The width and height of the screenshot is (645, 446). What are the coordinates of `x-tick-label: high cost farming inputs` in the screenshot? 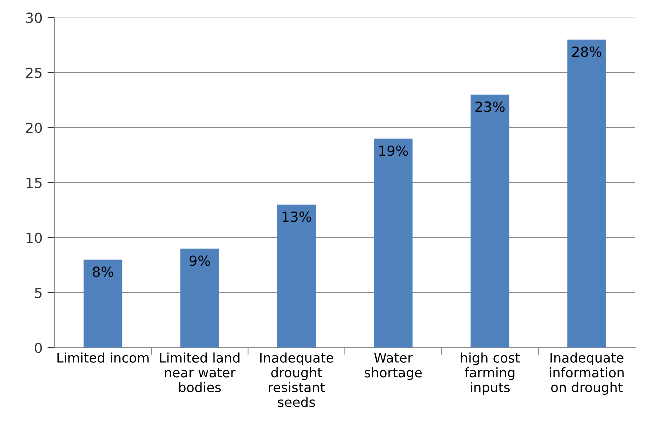 It's located at (490, 374).